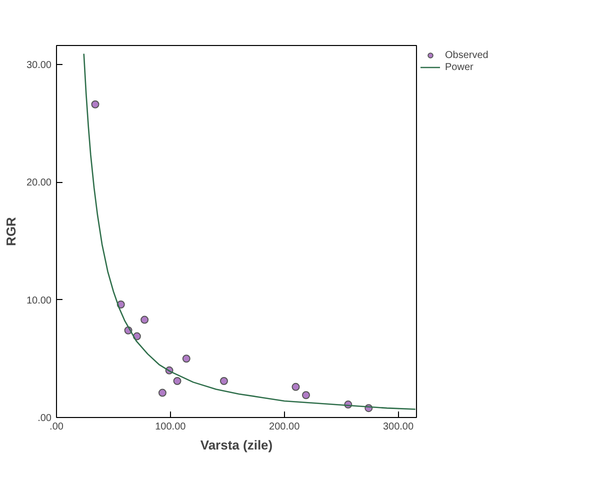  What do you see at coordinates (459, 67) in the screenshot?
I see `legend-label: Power` at bounding box center [459, 67].